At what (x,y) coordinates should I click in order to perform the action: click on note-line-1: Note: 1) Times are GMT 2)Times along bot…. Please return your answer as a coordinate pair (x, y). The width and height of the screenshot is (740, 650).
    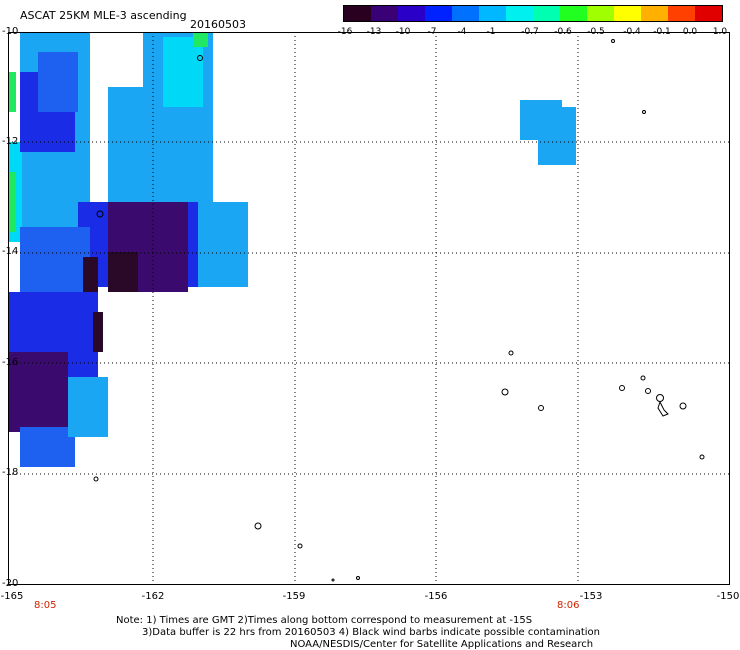
    Looking at the image, I should click on (324, 620).